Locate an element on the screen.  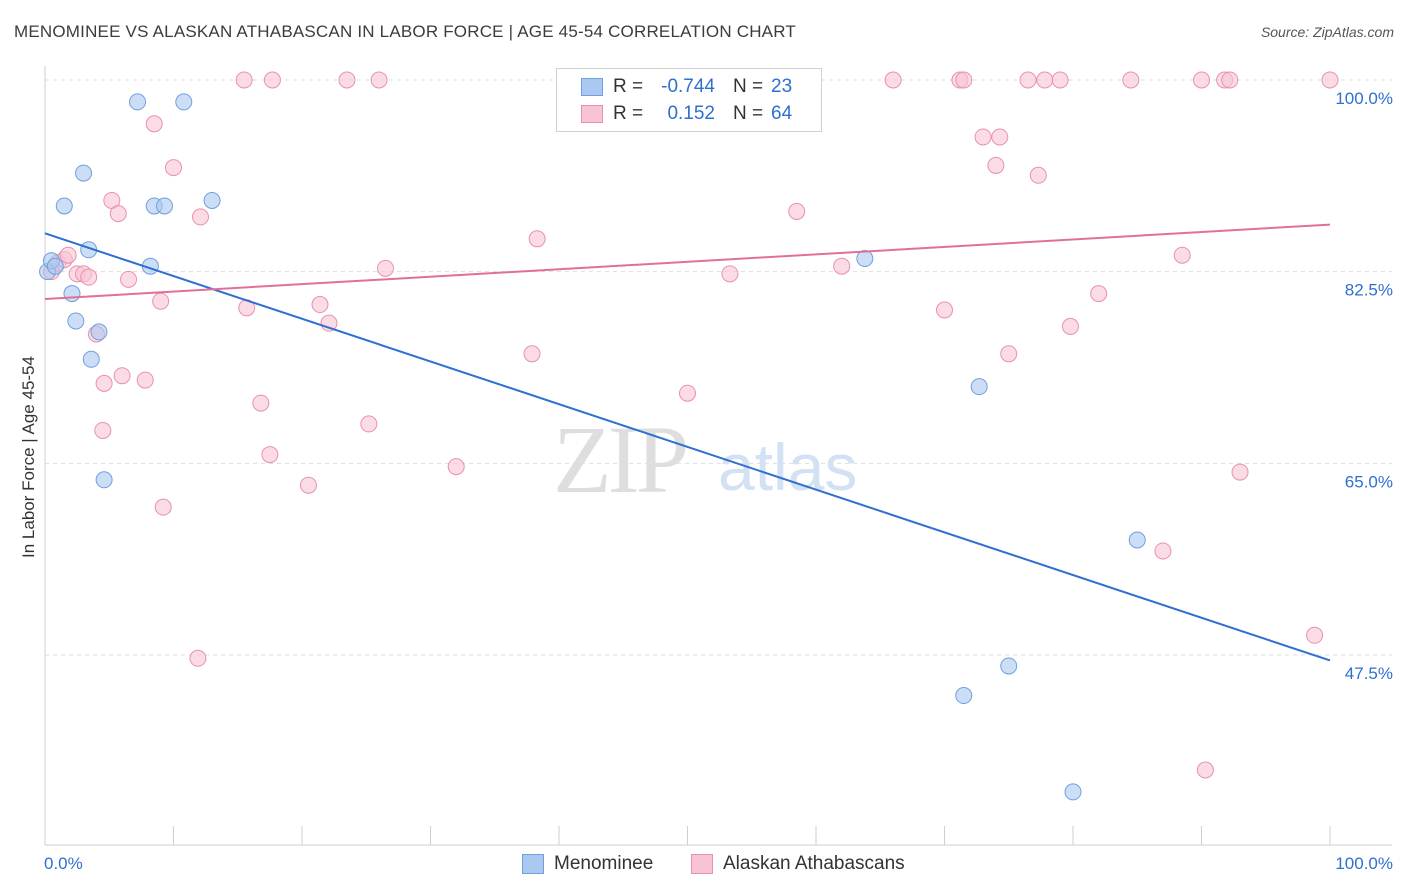
y-tick-label-1: 82.5% is located at coordinates (1369, 290).